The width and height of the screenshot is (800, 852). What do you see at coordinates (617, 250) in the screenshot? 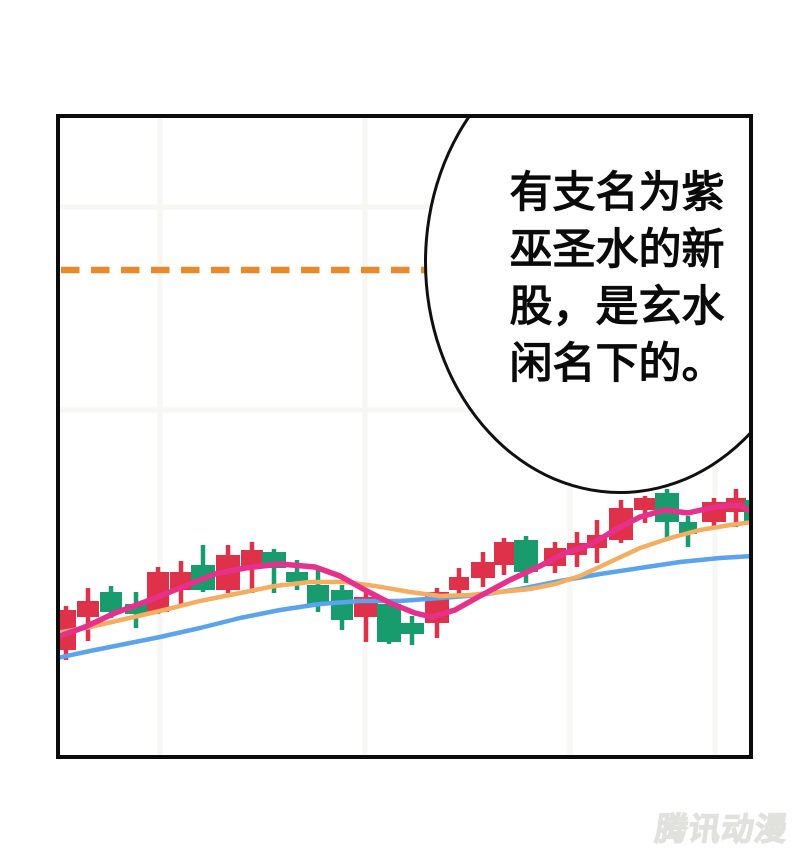
I see `bubble-text-line: 巫圣水的新` at bounding box center [617, 250].